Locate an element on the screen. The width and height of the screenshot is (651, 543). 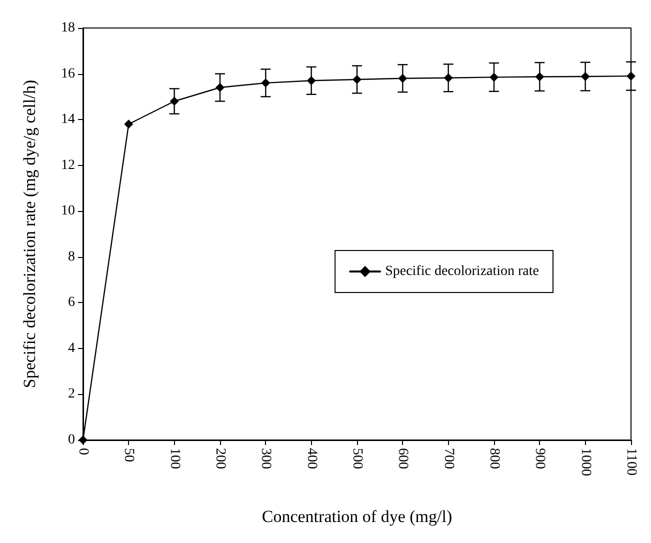
y-tick-label: 4 is located at coordinates (71, 348).